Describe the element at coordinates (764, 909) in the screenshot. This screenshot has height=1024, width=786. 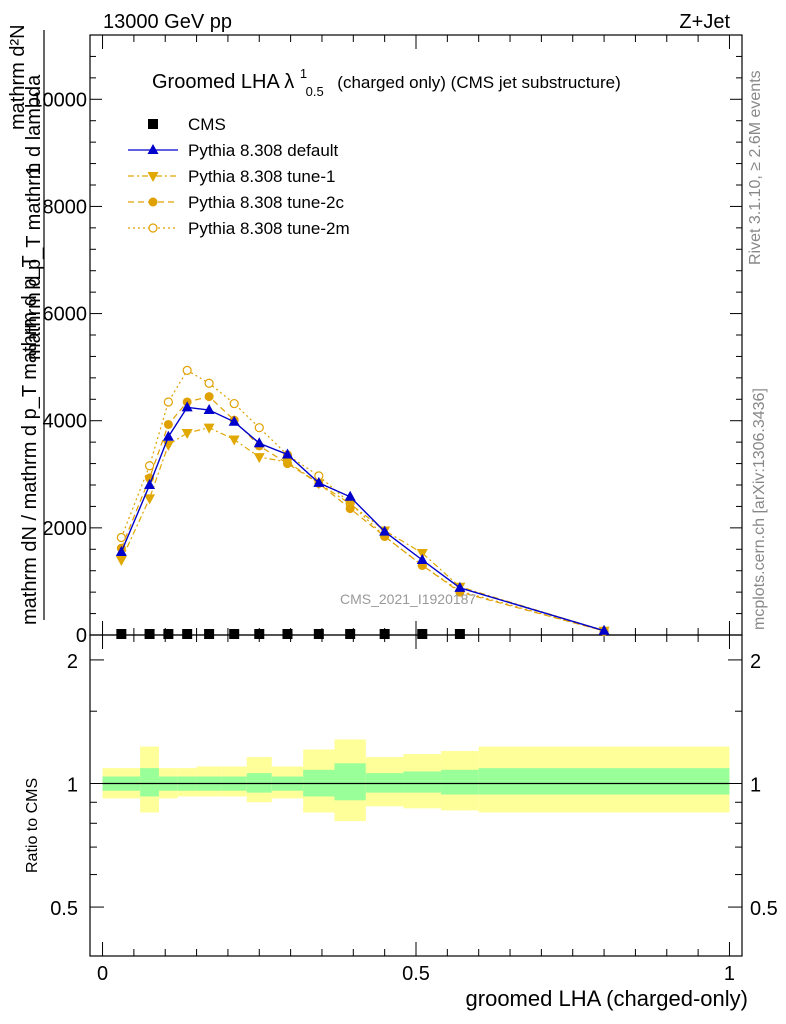
I see `ratio-ytick-label-right: 0.5` at that location.